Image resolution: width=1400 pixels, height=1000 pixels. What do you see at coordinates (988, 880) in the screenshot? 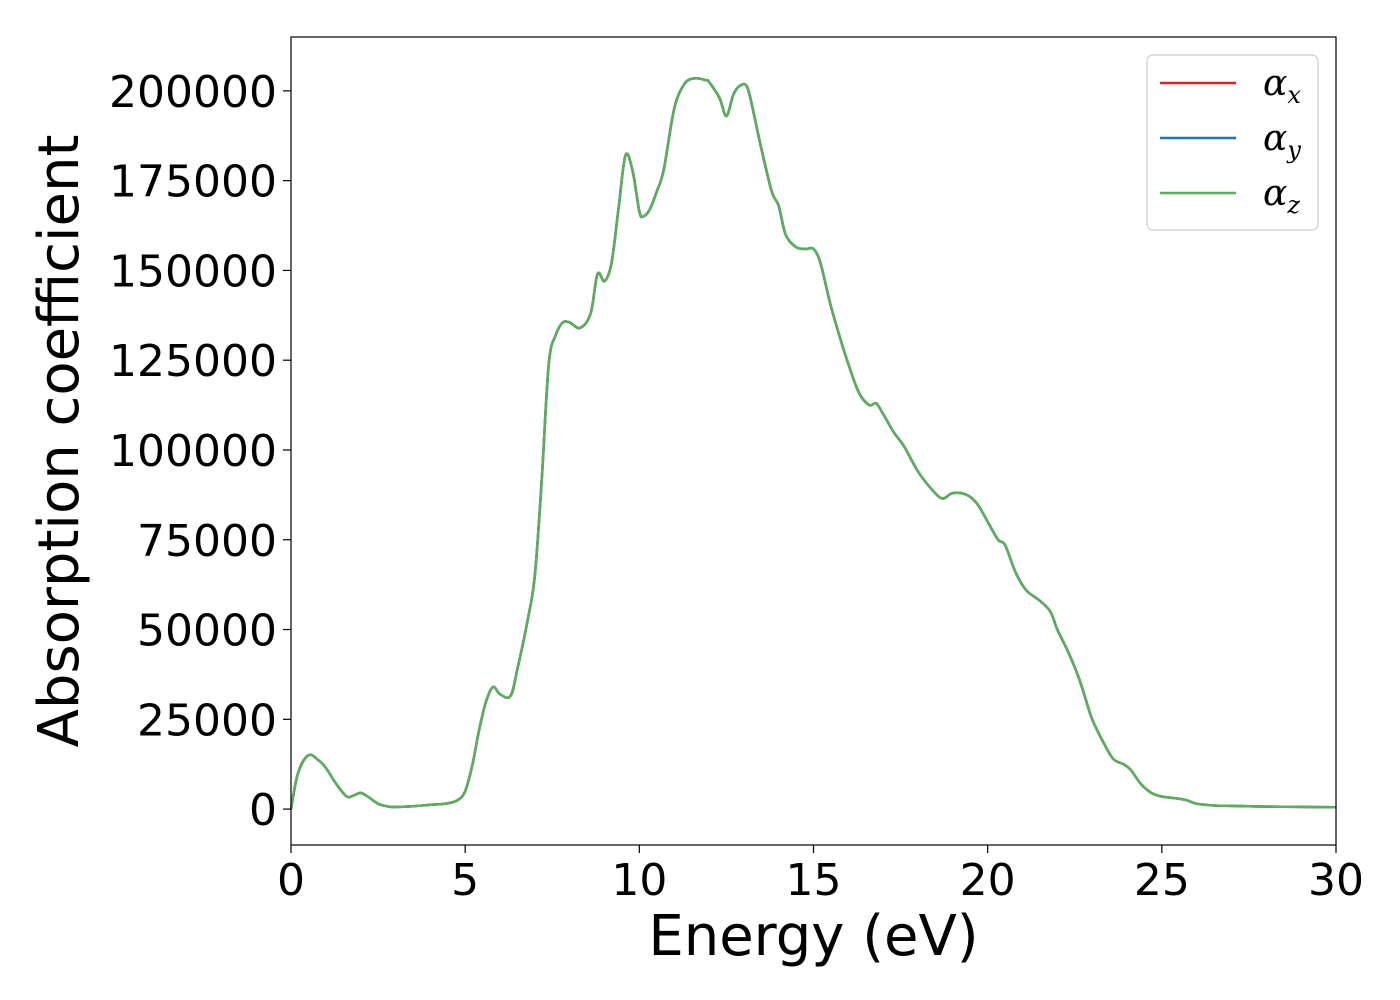
I see `x-tick-label: 20` at bounding box center [988, 880].